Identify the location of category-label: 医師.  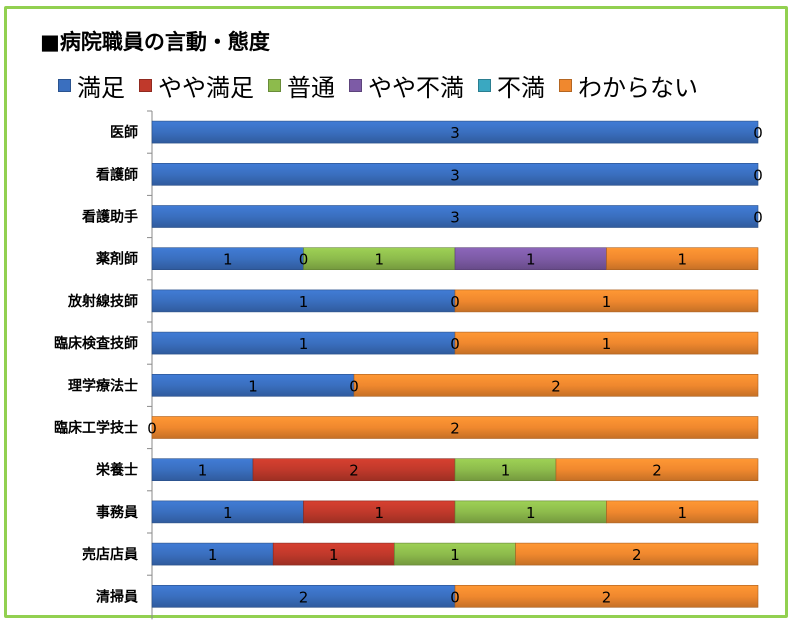
(124, 132).